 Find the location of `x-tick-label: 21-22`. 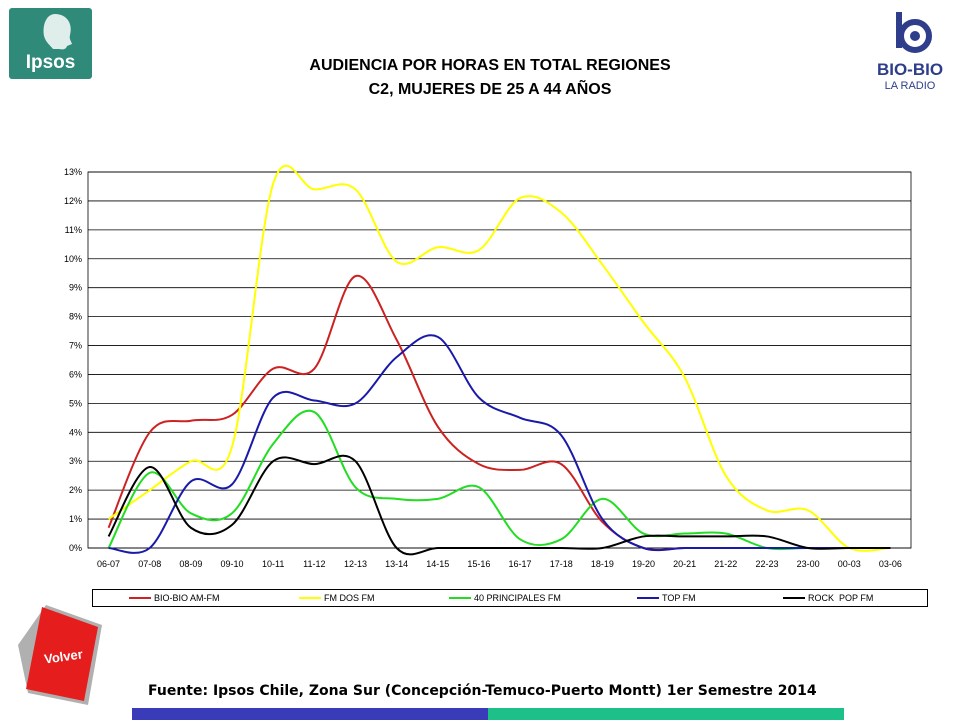

x-tick-label: 21-22 is located at coordinates (725, 564).